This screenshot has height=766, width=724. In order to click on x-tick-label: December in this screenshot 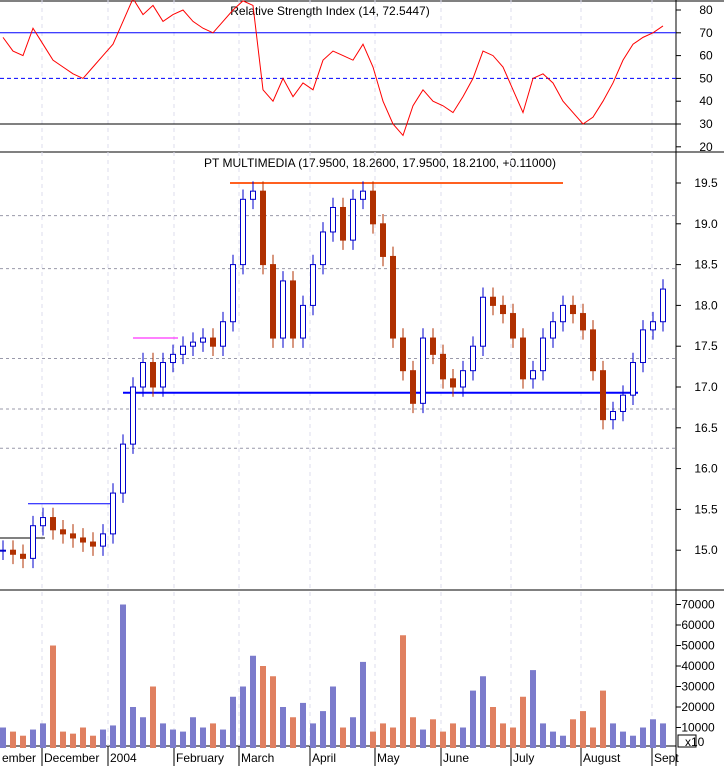, I will do `click(71, 758)`.